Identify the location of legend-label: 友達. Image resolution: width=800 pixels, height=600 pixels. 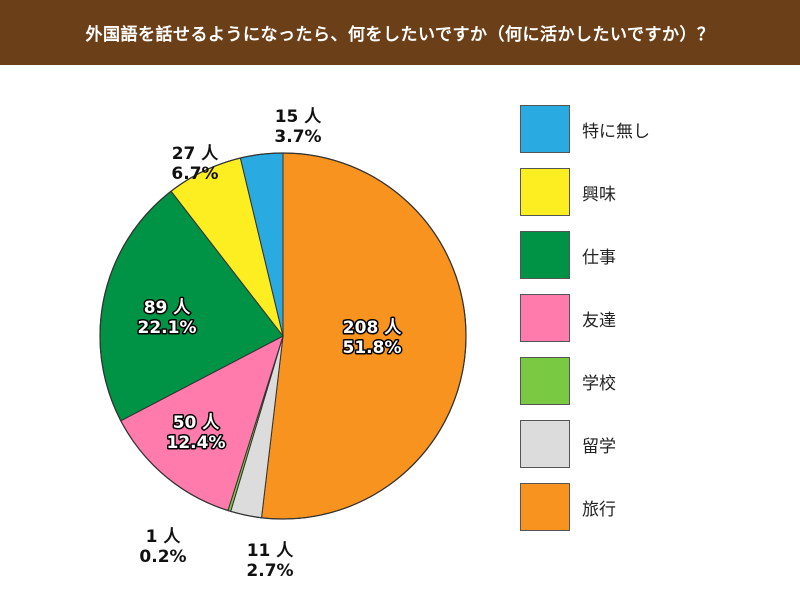
(599, 320).